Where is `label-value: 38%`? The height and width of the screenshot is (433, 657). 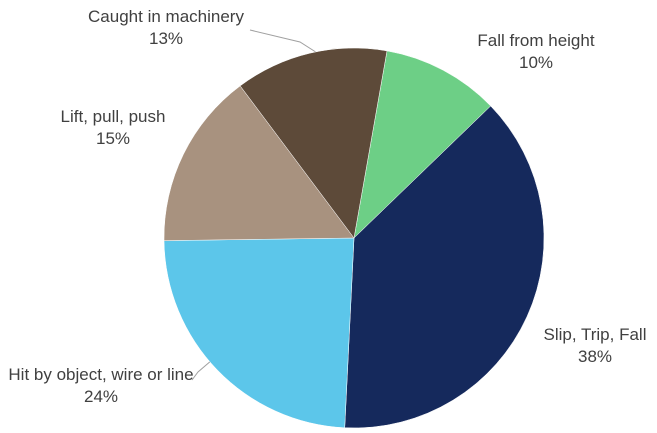
label-value: 38% is located at coordinates (595, 356).